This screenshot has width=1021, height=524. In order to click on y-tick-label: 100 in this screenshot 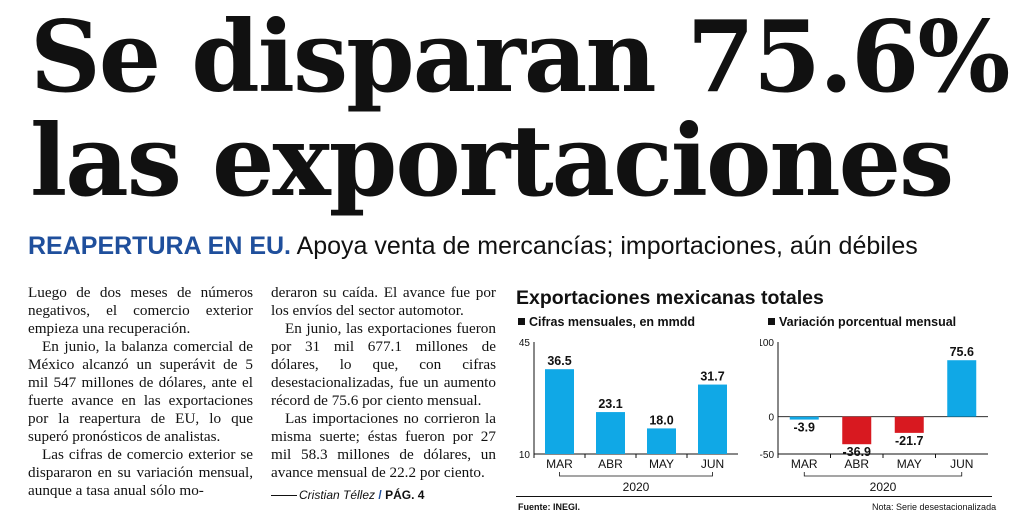, I will do `click(767, 343)`.